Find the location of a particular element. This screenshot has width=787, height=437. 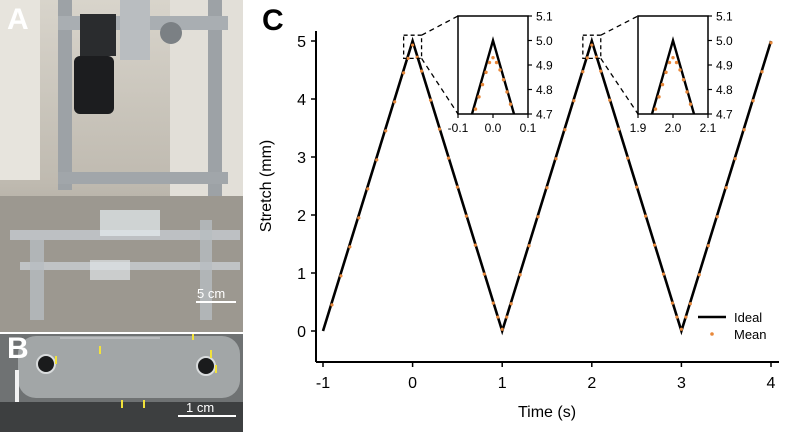

y-tick-label: 1 is located at coordinates (301, 274).